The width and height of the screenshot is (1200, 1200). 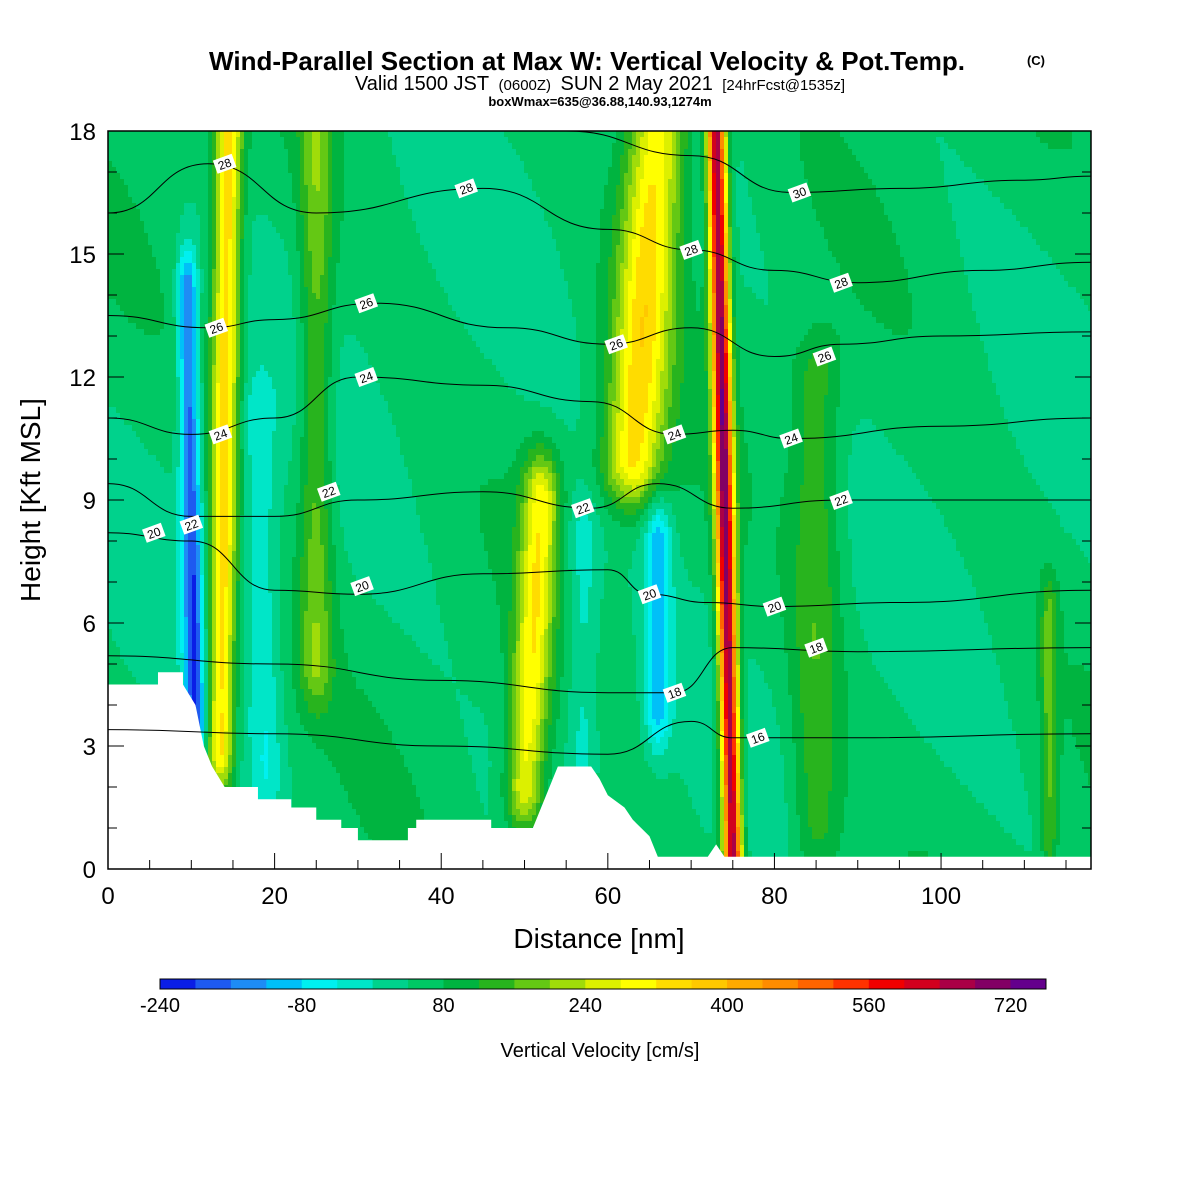 I want to click on y-tick-label: 9, so click(x=89, y=501).